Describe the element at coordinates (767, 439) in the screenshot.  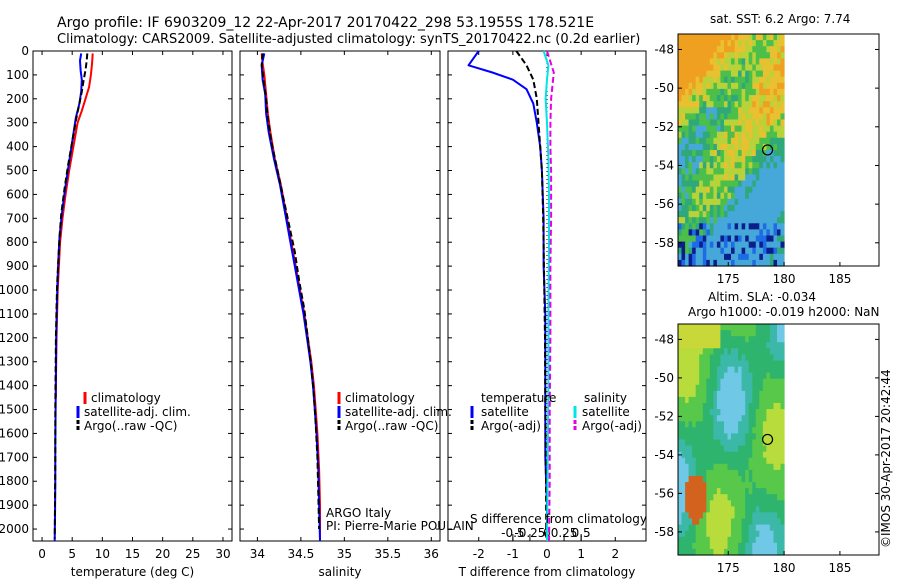
I see `argo-position-marker` at that location.